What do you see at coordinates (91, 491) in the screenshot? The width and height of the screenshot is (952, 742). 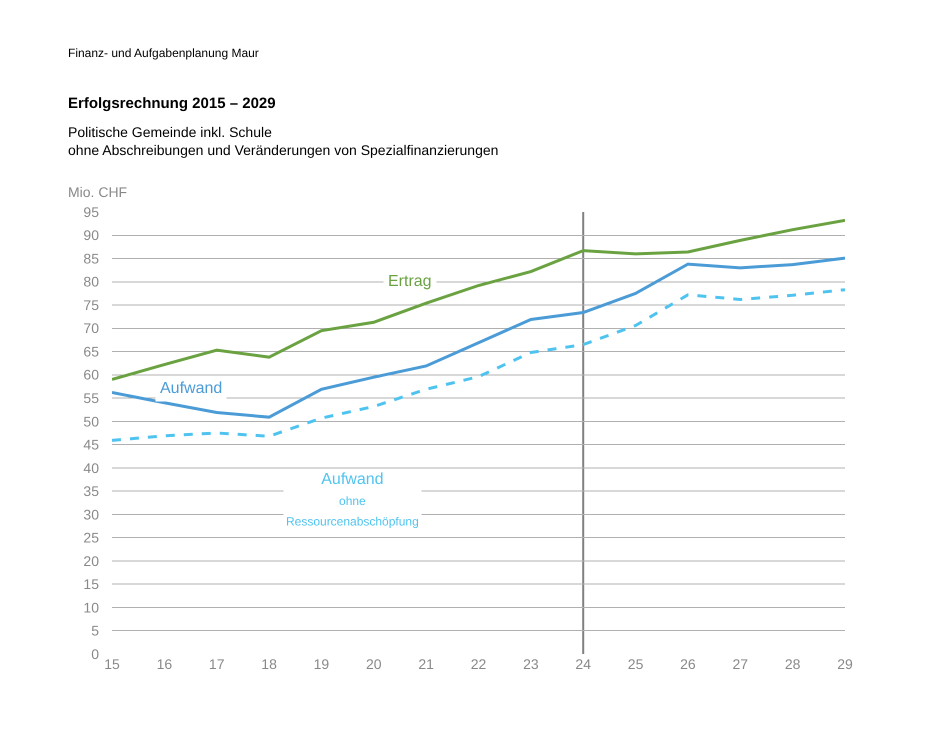 I see `y-tick-label: 35` at bounding box center [91, 491].